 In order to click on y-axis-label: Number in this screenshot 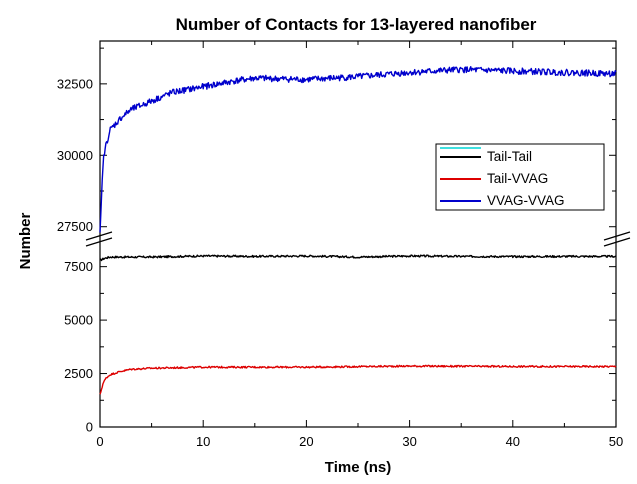, I will do `click(25, 241)`.